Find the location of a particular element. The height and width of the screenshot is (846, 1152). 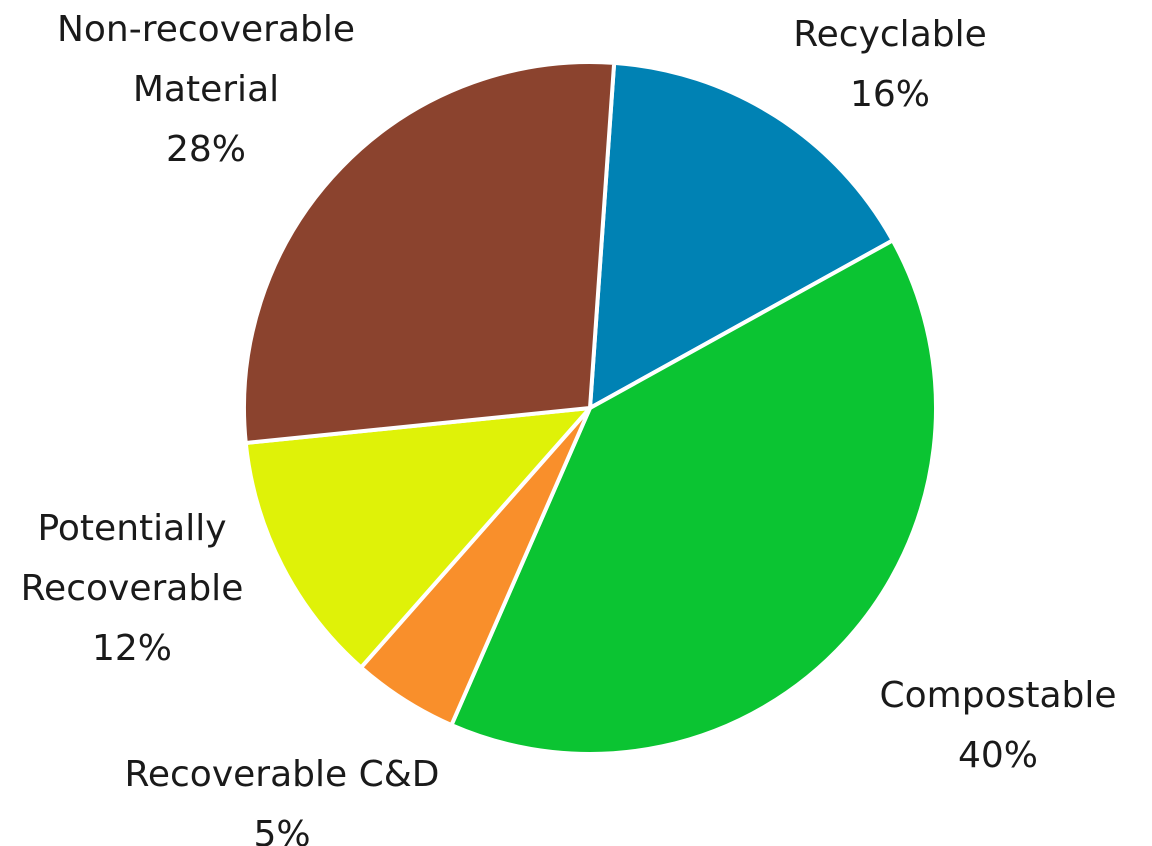

slice-label-name-line: Recyclable is located at coordinates (890, 34).